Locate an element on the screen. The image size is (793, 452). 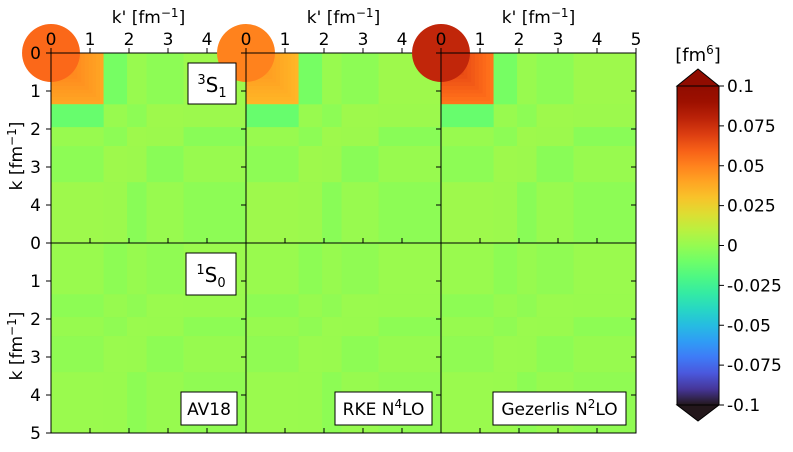
partial-wave-label: 1S0 is located at coordinates (210, 277).